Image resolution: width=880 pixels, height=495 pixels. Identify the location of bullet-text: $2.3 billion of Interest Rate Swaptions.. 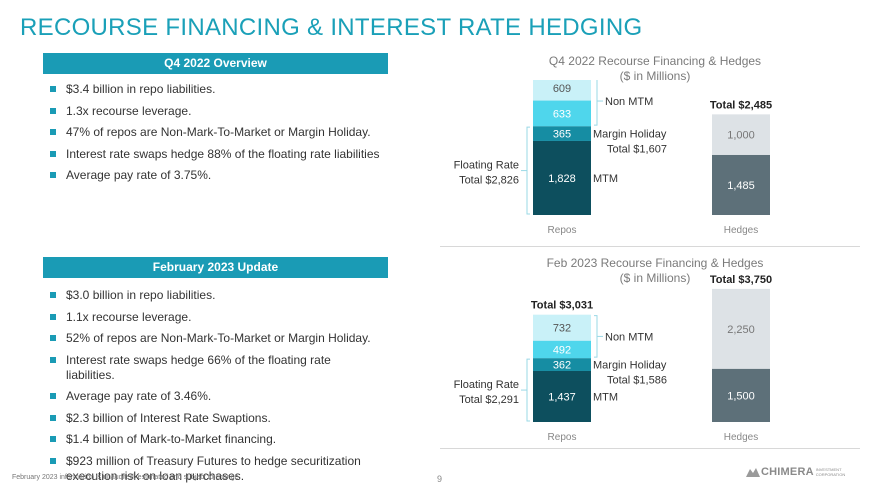
(168, 417).